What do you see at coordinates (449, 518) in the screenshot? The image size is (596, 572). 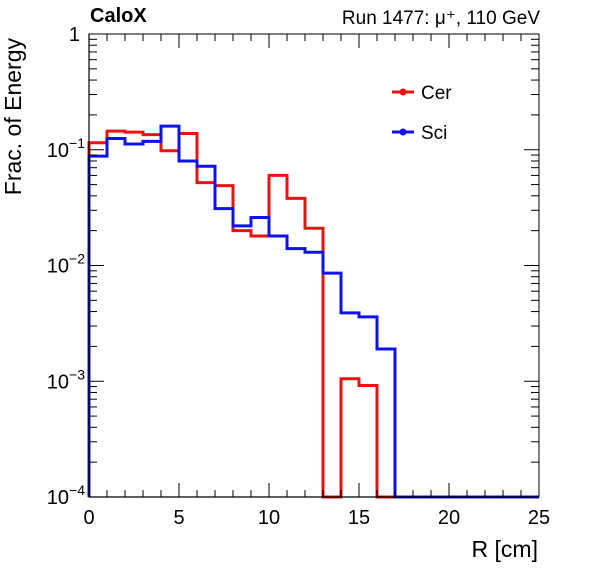 I see `x-tick-label: 20` at bounding box center [449, 518].